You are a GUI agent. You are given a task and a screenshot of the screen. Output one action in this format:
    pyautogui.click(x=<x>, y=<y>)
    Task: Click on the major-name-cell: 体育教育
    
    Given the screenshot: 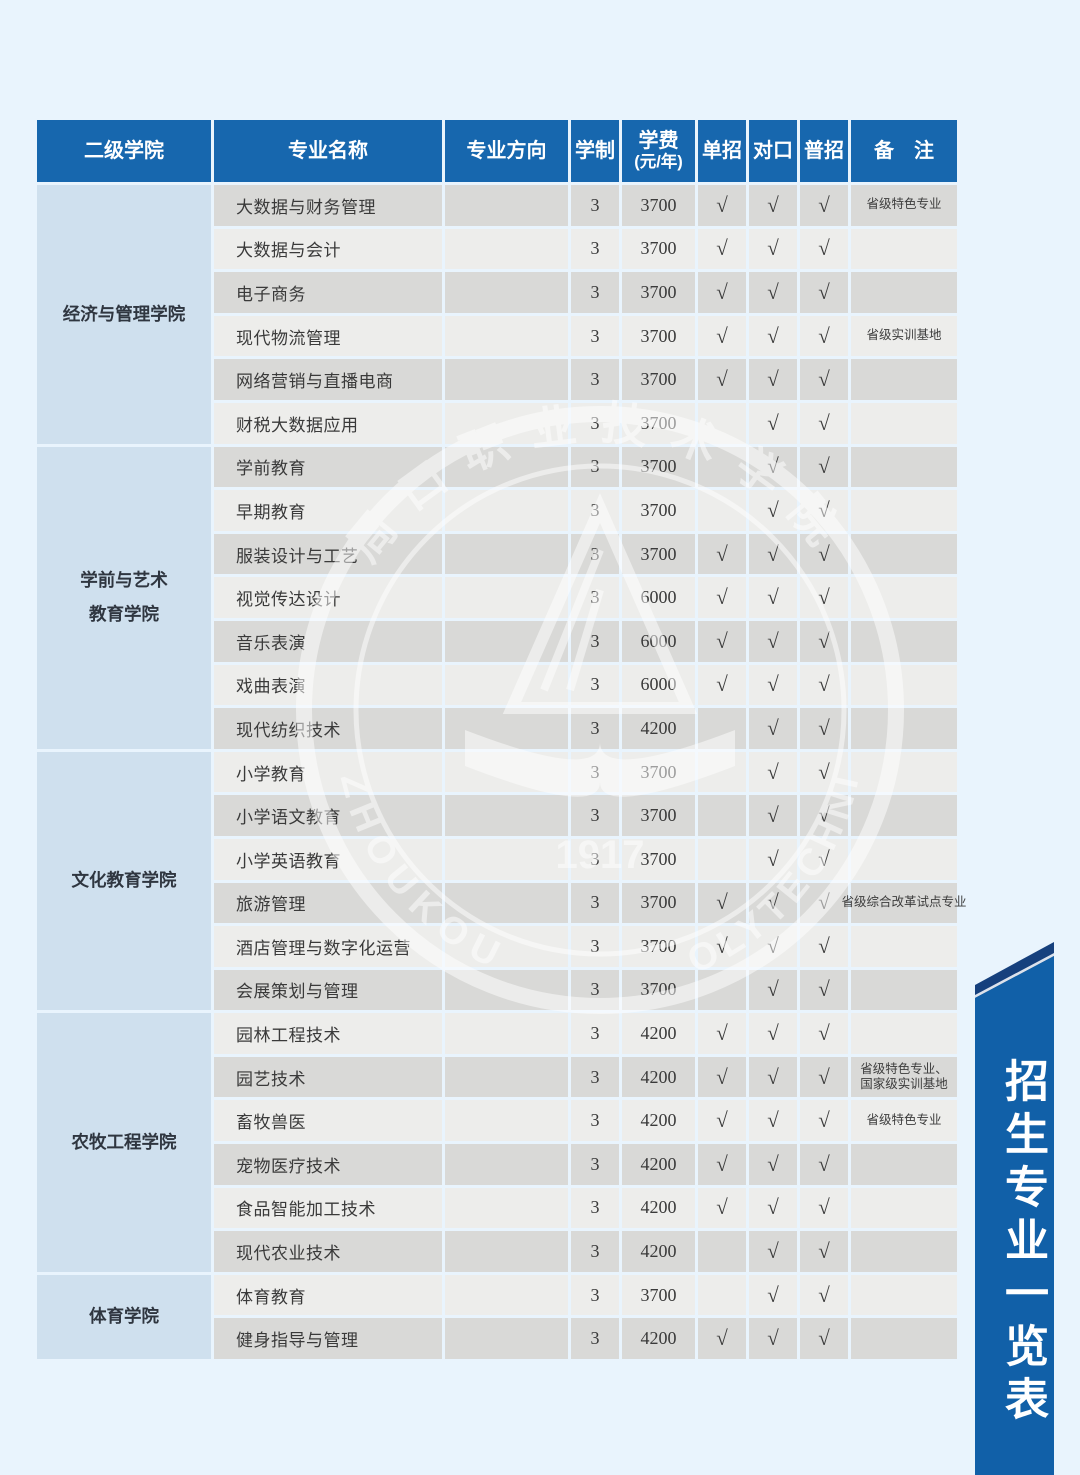 What is the action you would take?
    pyautogui.click(x=328, y=1295)
    